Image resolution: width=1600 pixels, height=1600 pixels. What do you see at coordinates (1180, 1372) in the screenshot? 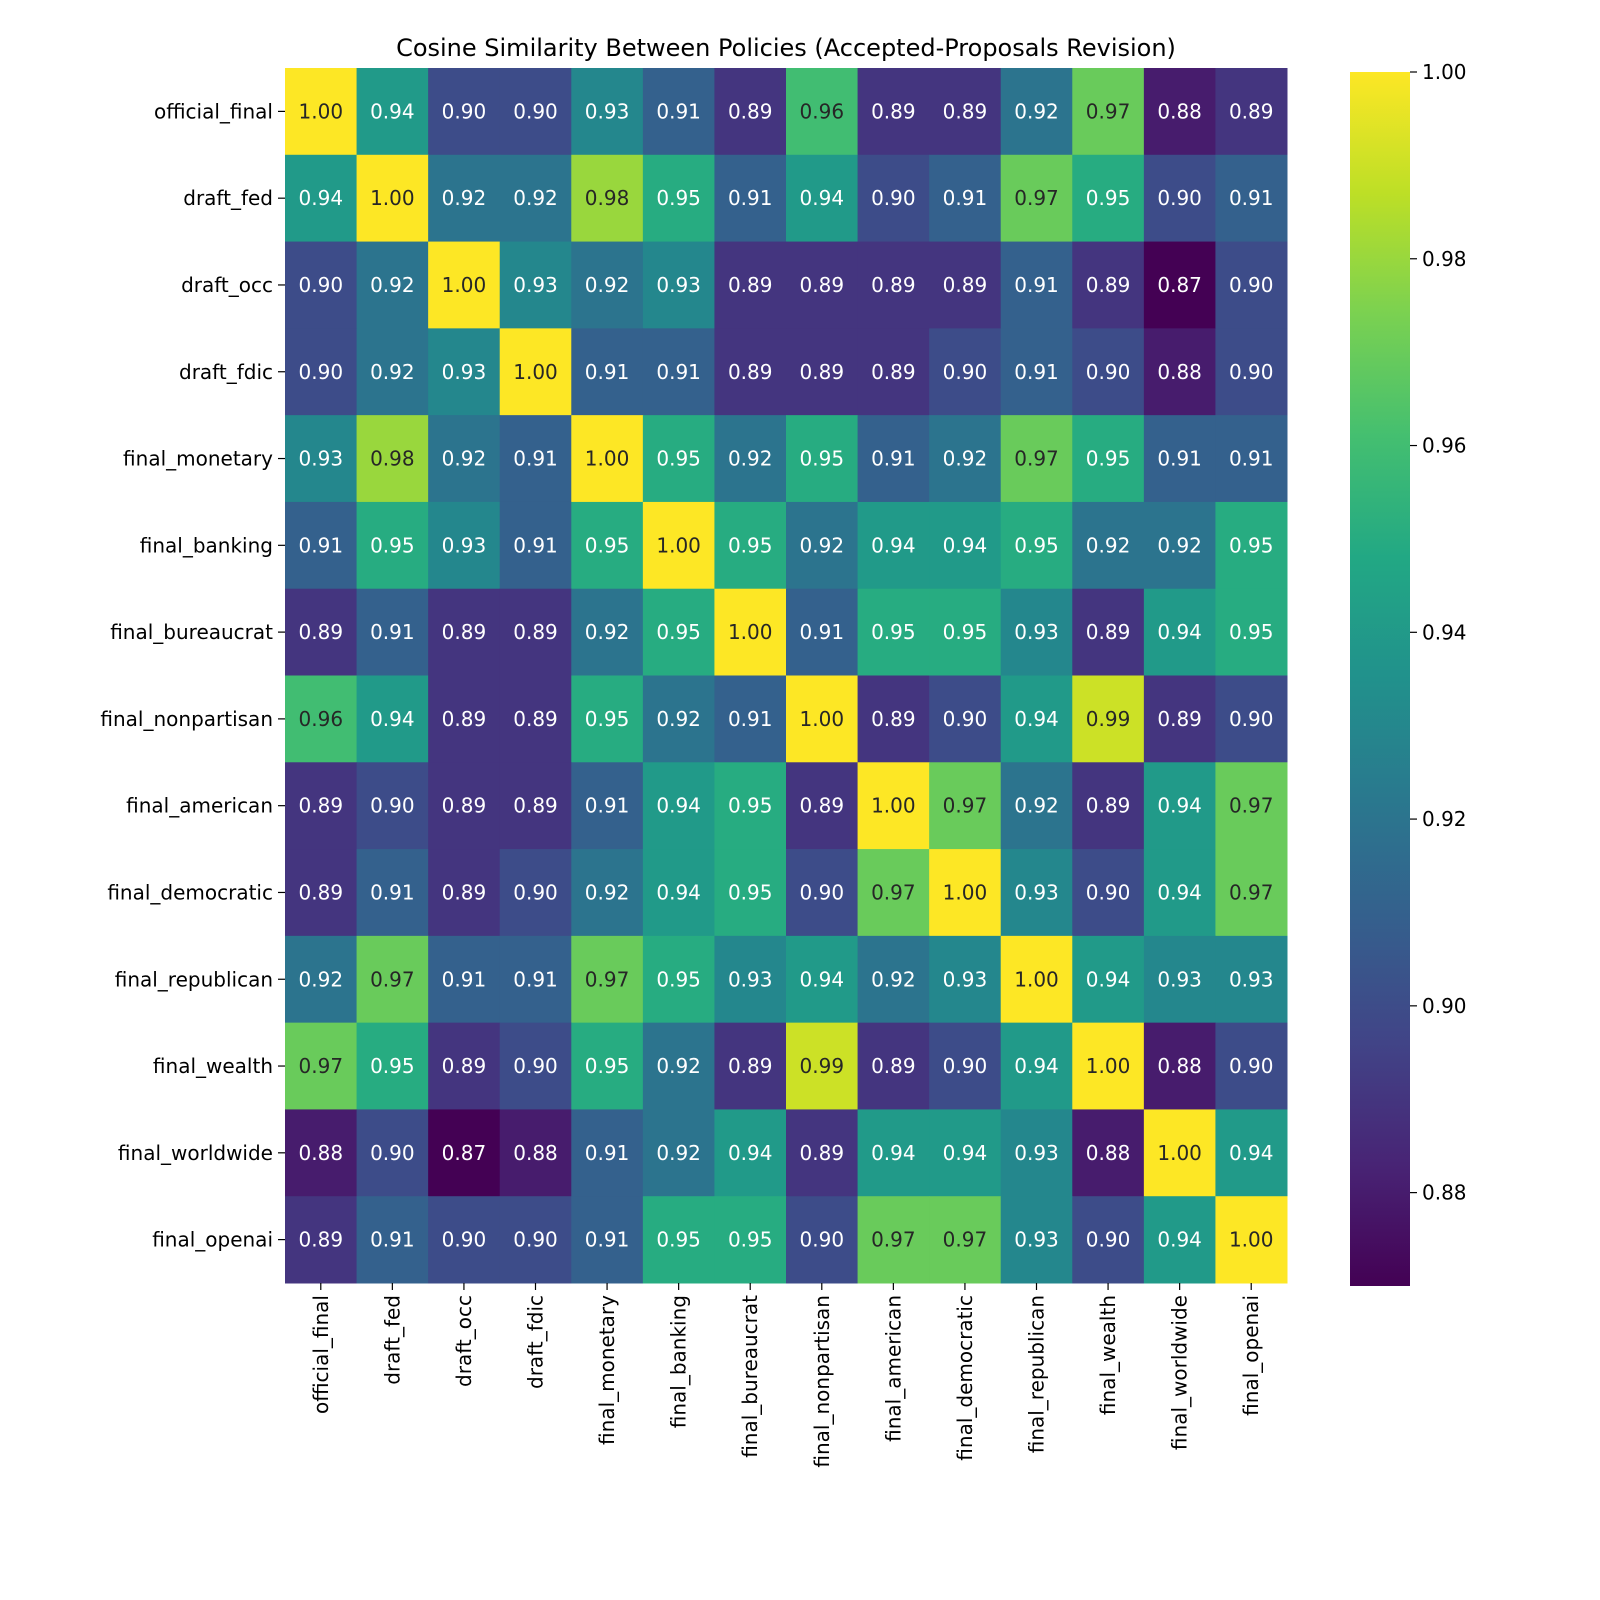
I see `x-tick-label: final_worldwide` at bounding box center [1180, 1372].